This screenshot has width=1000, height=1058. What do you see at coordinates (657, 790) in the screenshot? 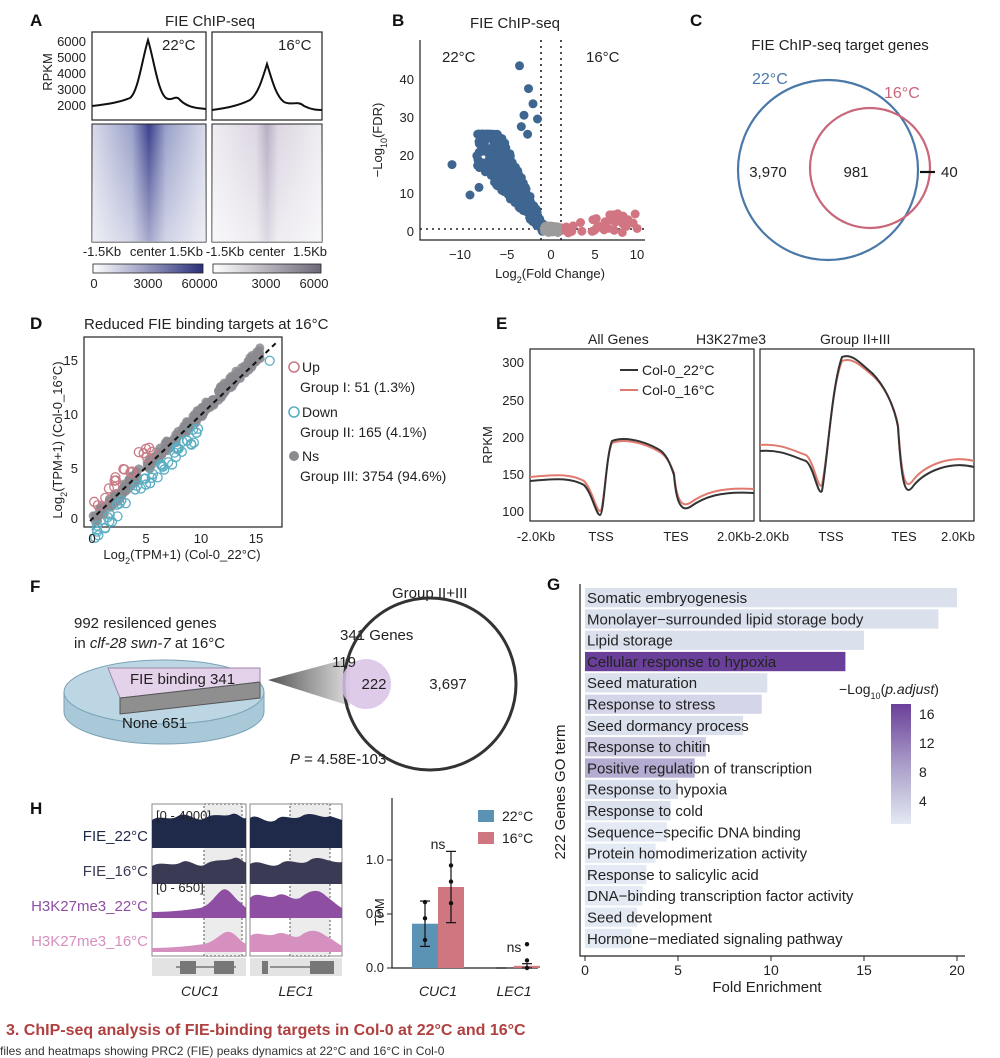
I see `go-term-label: Response to hypoxia` at bounding box center [657, 790].